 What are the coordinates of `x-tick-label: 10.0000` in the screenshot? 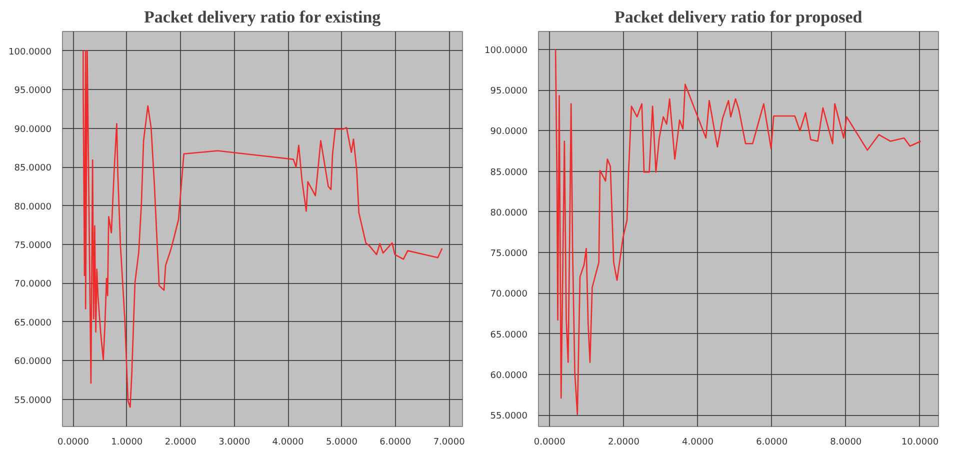 It's located at (920, 443).